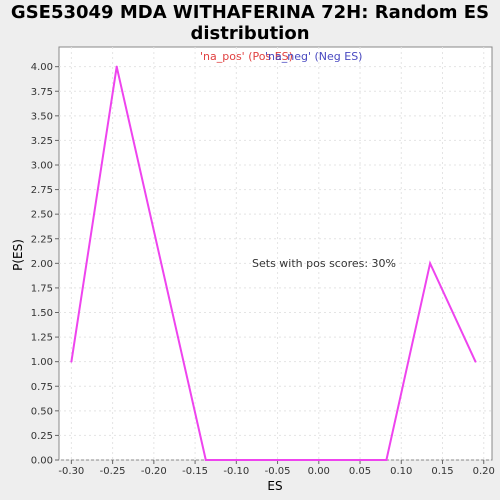 The height and width of the screenshot is (500, 500). I want to click on legend: 'na_pos' (Pos ES) 'na_neg' (Neg ES), so click(281, 56).